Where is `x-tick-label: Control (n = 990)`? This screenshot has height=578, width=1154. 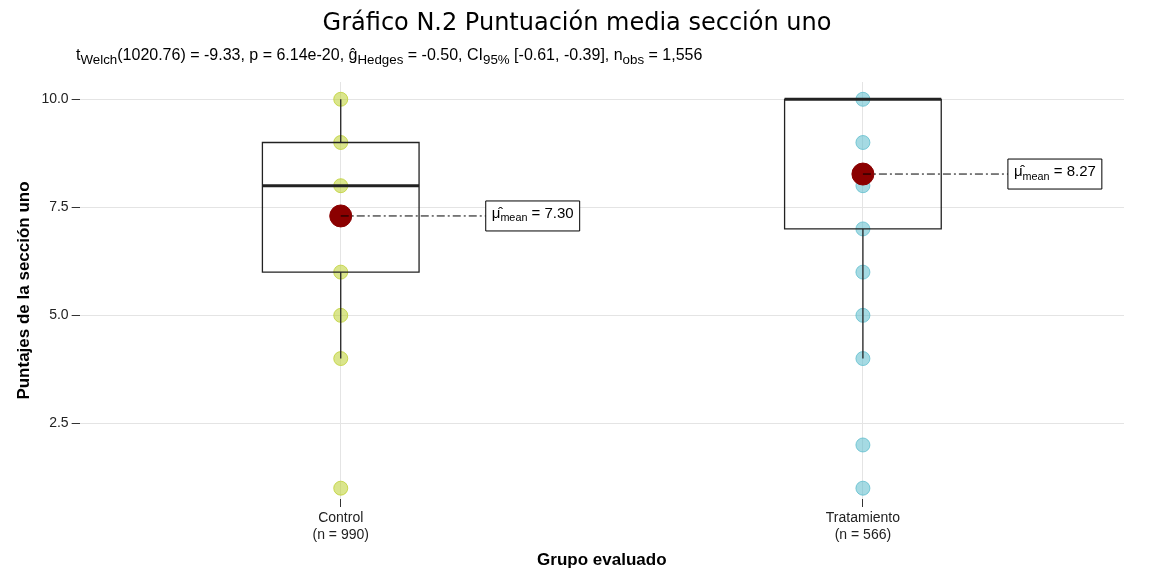 x-tick-label: Control (n = 990) is located at coordinates (340, 526).